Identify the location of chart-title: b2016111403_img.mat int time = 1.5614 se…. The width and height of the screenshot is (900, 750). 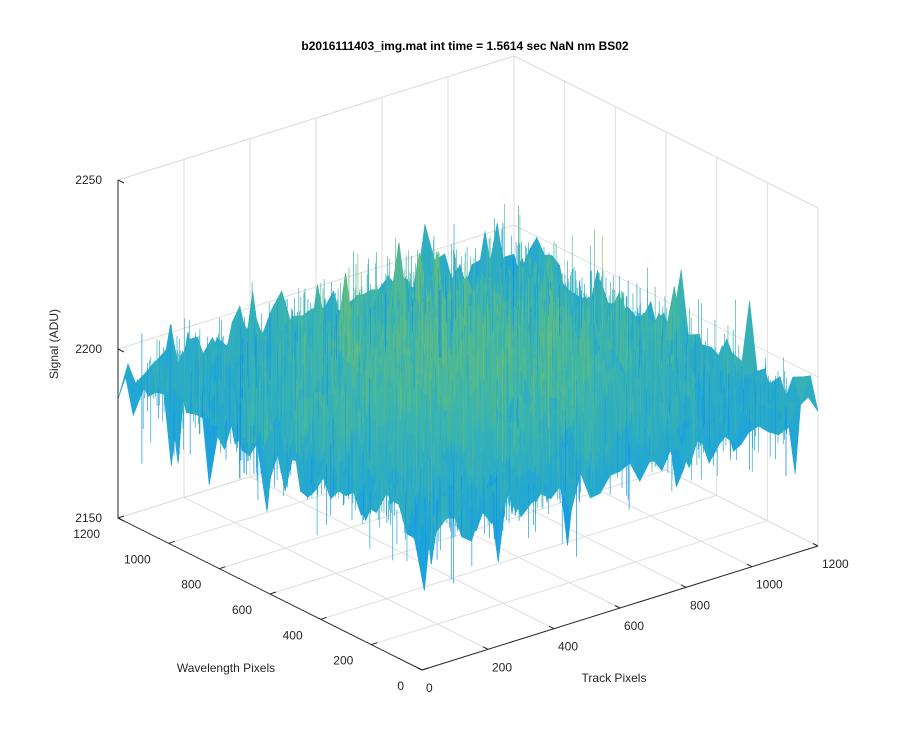
(465, 46).